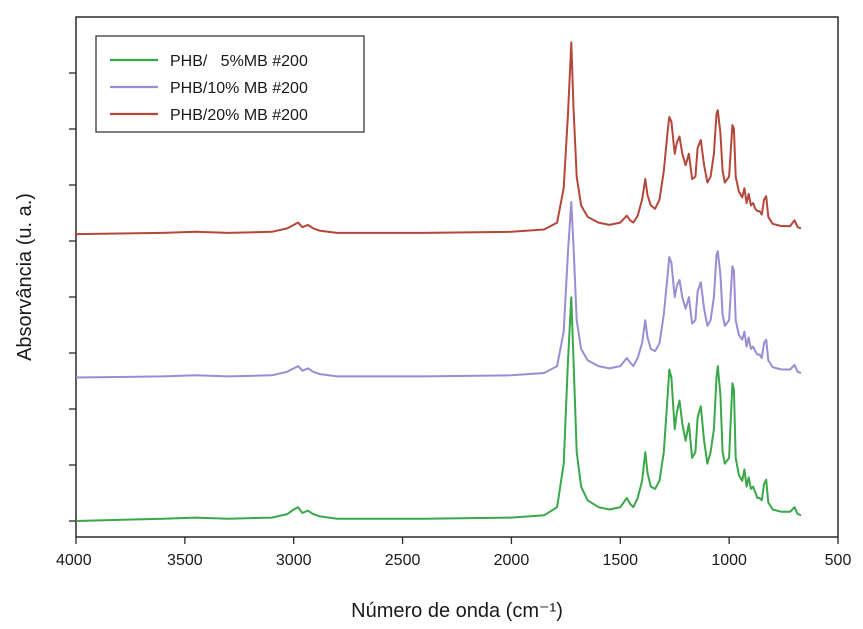 The image size is (863, 629). I want to click on legend-label-3: PHB/20% MB #200, so click(239, 115).